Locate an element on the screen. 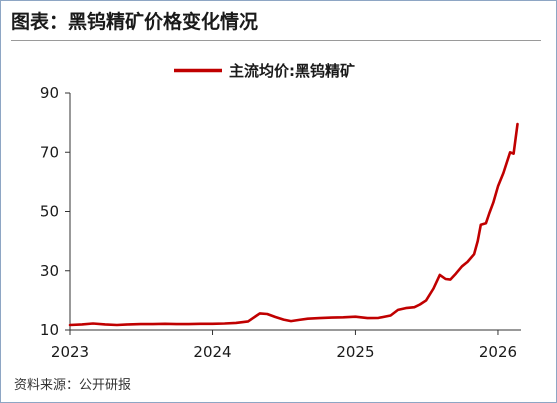 The height and width of the screenshot is (403, 557). y-tick-label: 10 is located at coordinates (49, 330).